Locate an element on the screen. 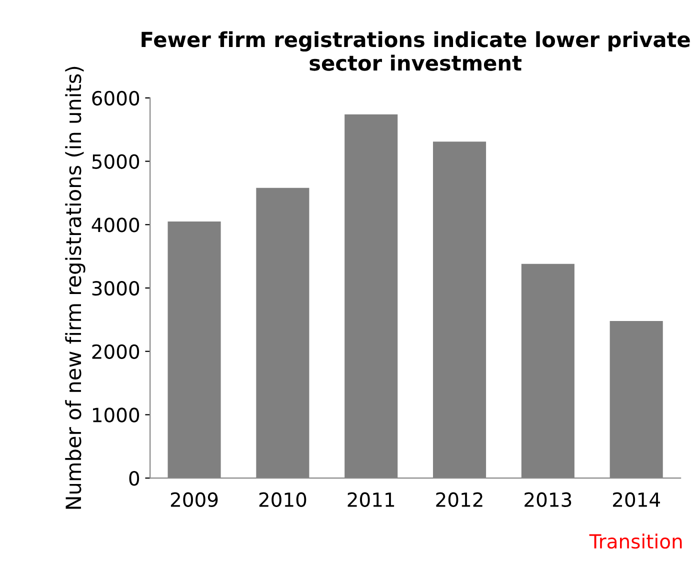 Image resolution: width=698 pixels, height=576 pixels. y-tick-label: 3000 is located at coordinates (116, 288).